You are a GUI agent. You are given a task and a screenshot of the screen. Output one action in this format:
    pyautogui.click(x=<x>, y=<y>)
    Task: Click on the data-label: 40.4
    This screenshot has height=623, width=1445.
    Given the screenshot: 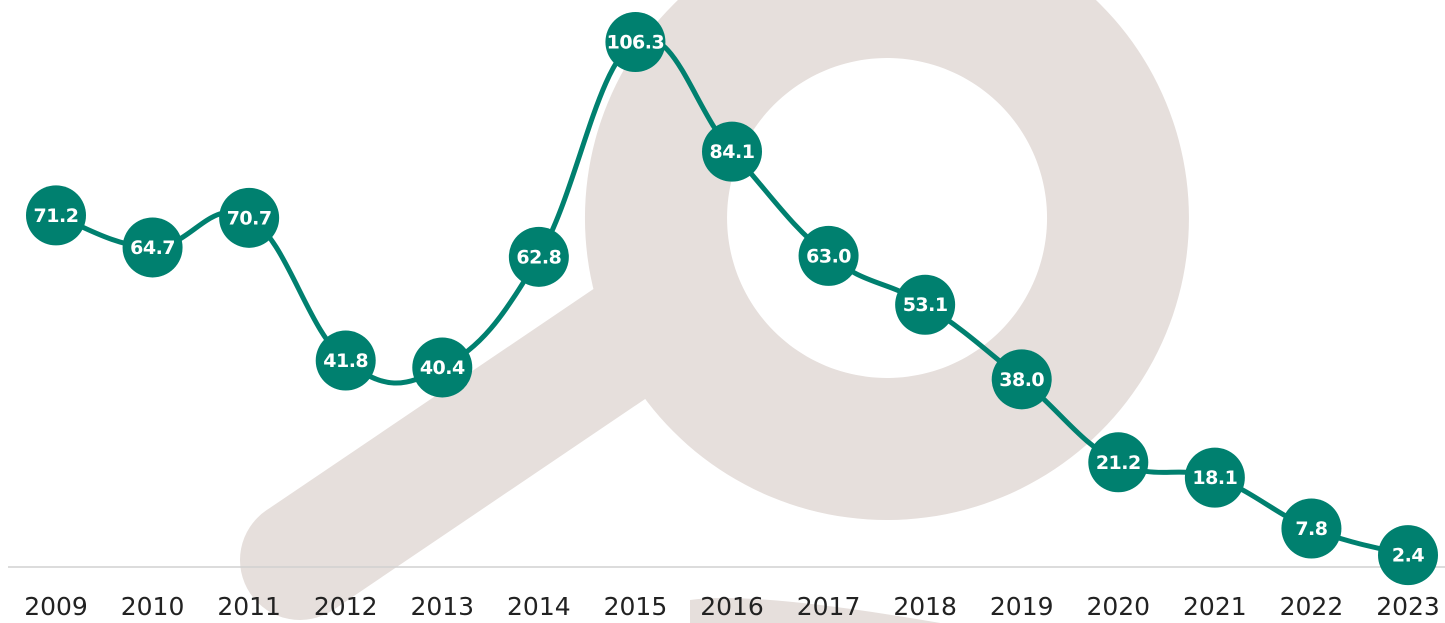 What is the action you would take?
    pyautogui.click(x=442, y=368)
    